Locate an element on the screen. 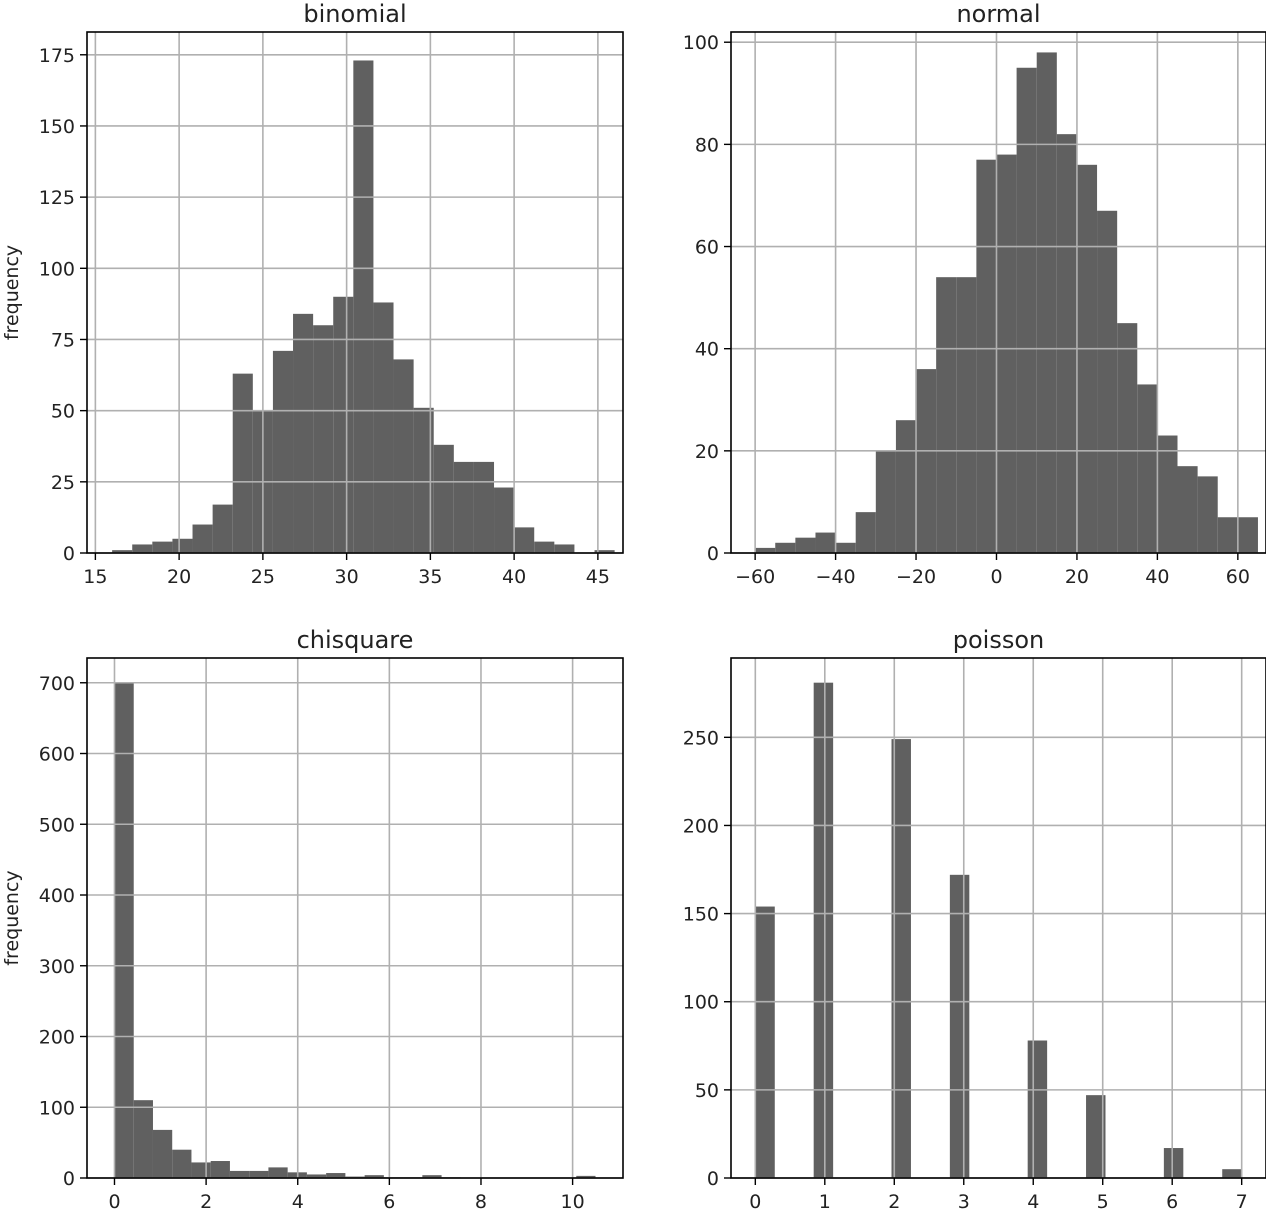  x-tick-label: −20 is located at coordinates (916, 577).